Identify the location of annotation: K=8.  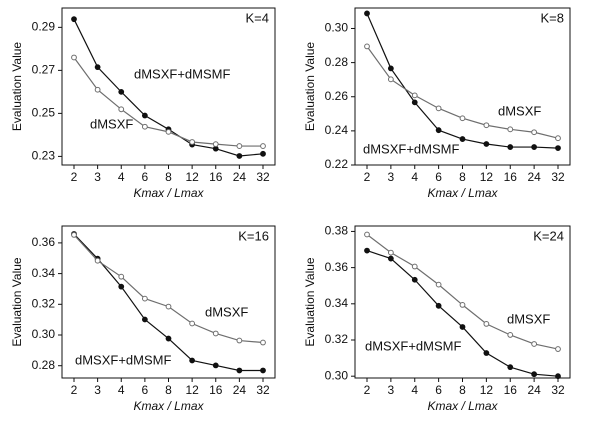
(553, 17).